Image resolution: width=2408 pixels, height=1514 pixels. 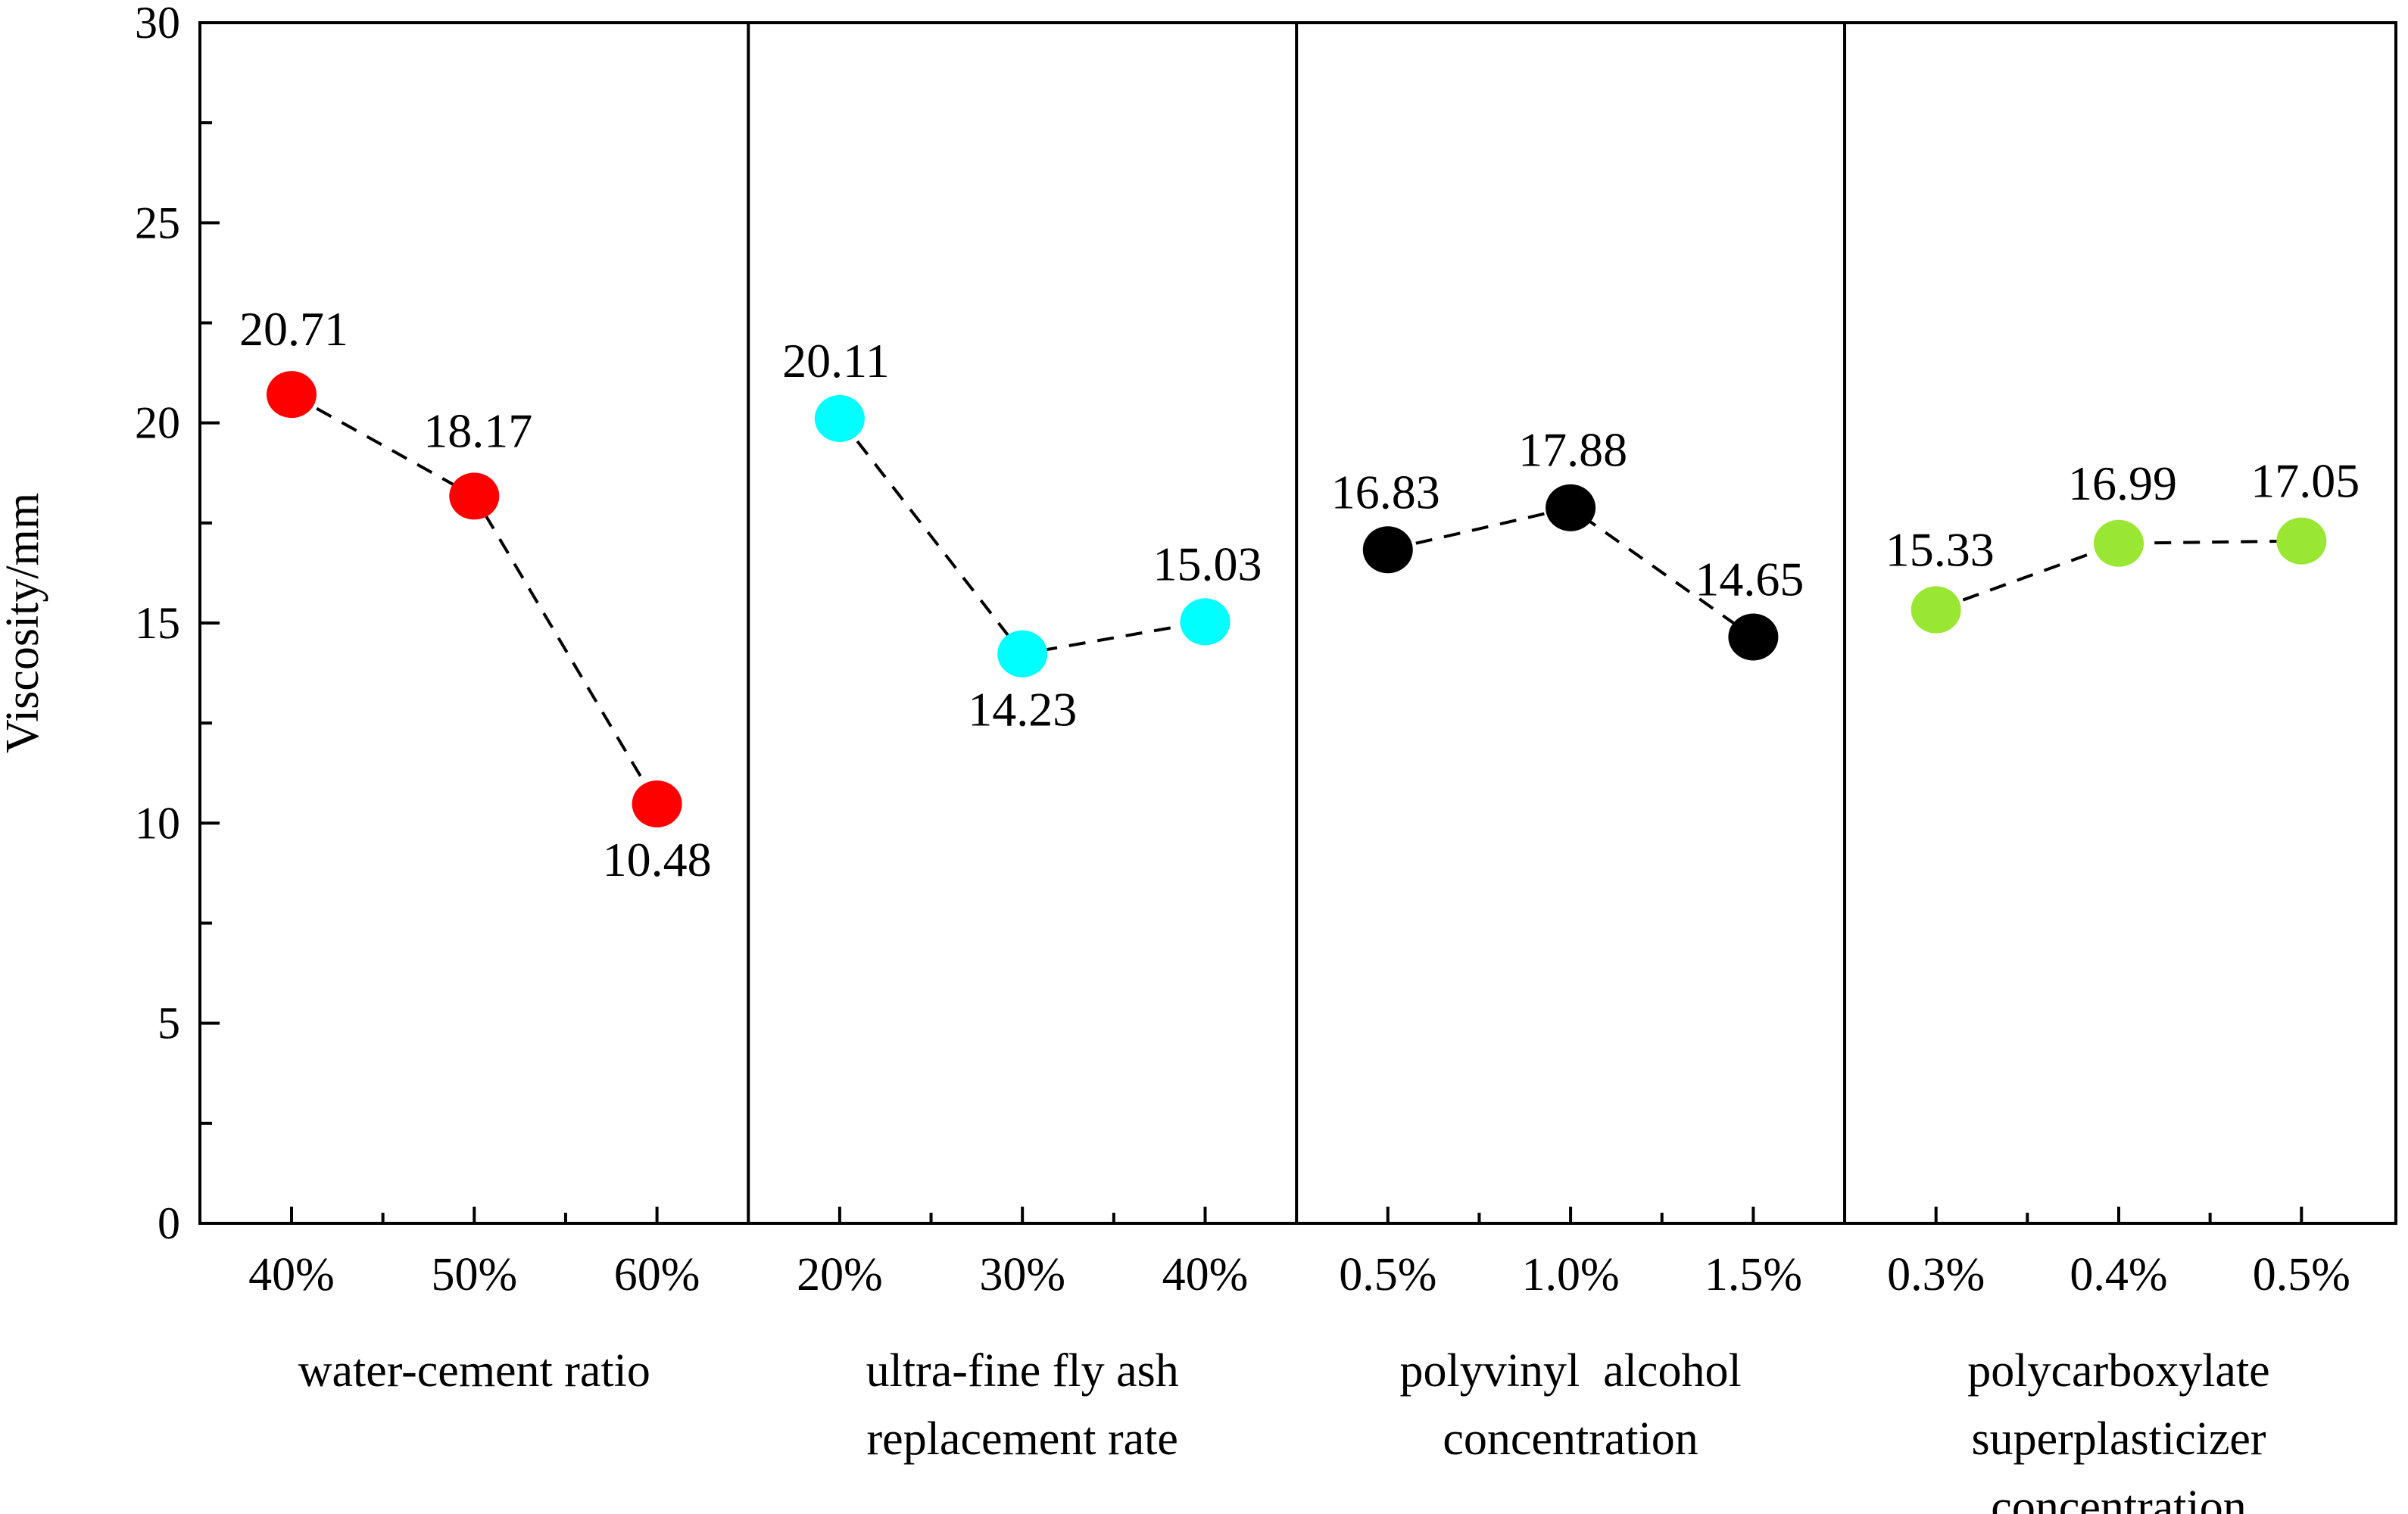 I want to click on y-tick-label: 15, so click(x=157, y=623).